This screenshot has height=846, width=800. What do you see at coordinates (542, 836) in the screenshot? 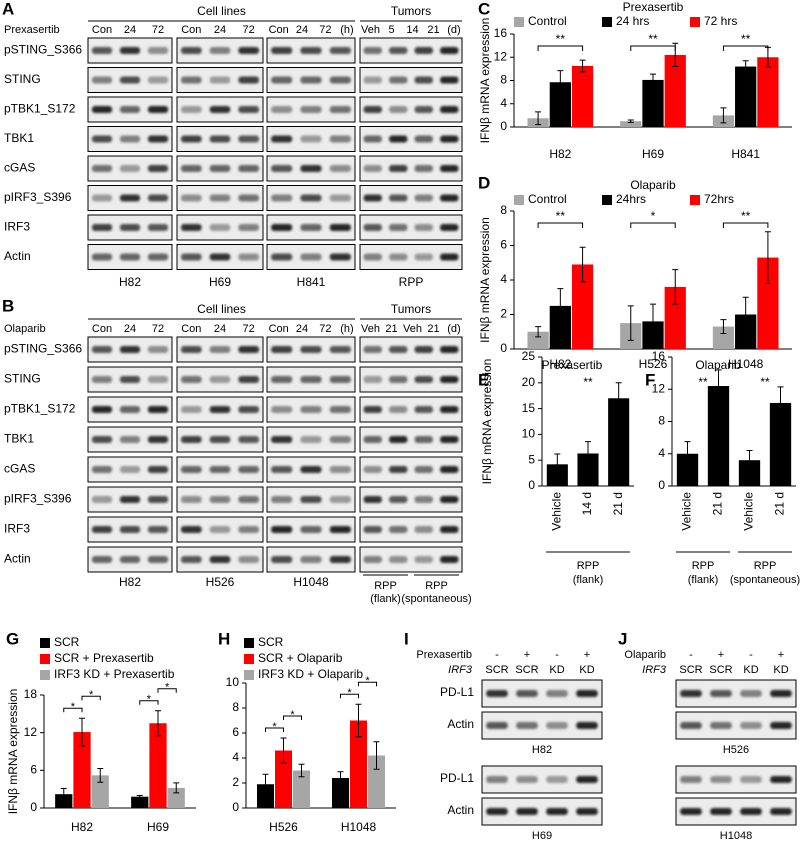
I see `cell-line-label: H69` at bounding box center [542, 836].